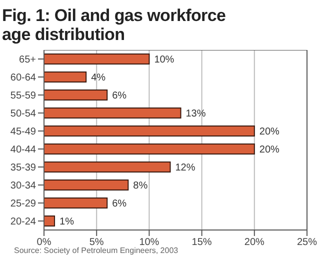 This screenshot has height=264, width=325. What do you see at coordinates (23, 222) in the screenshot?
I see `y-tick-label: 20-24` at bounding box center [23, 222].